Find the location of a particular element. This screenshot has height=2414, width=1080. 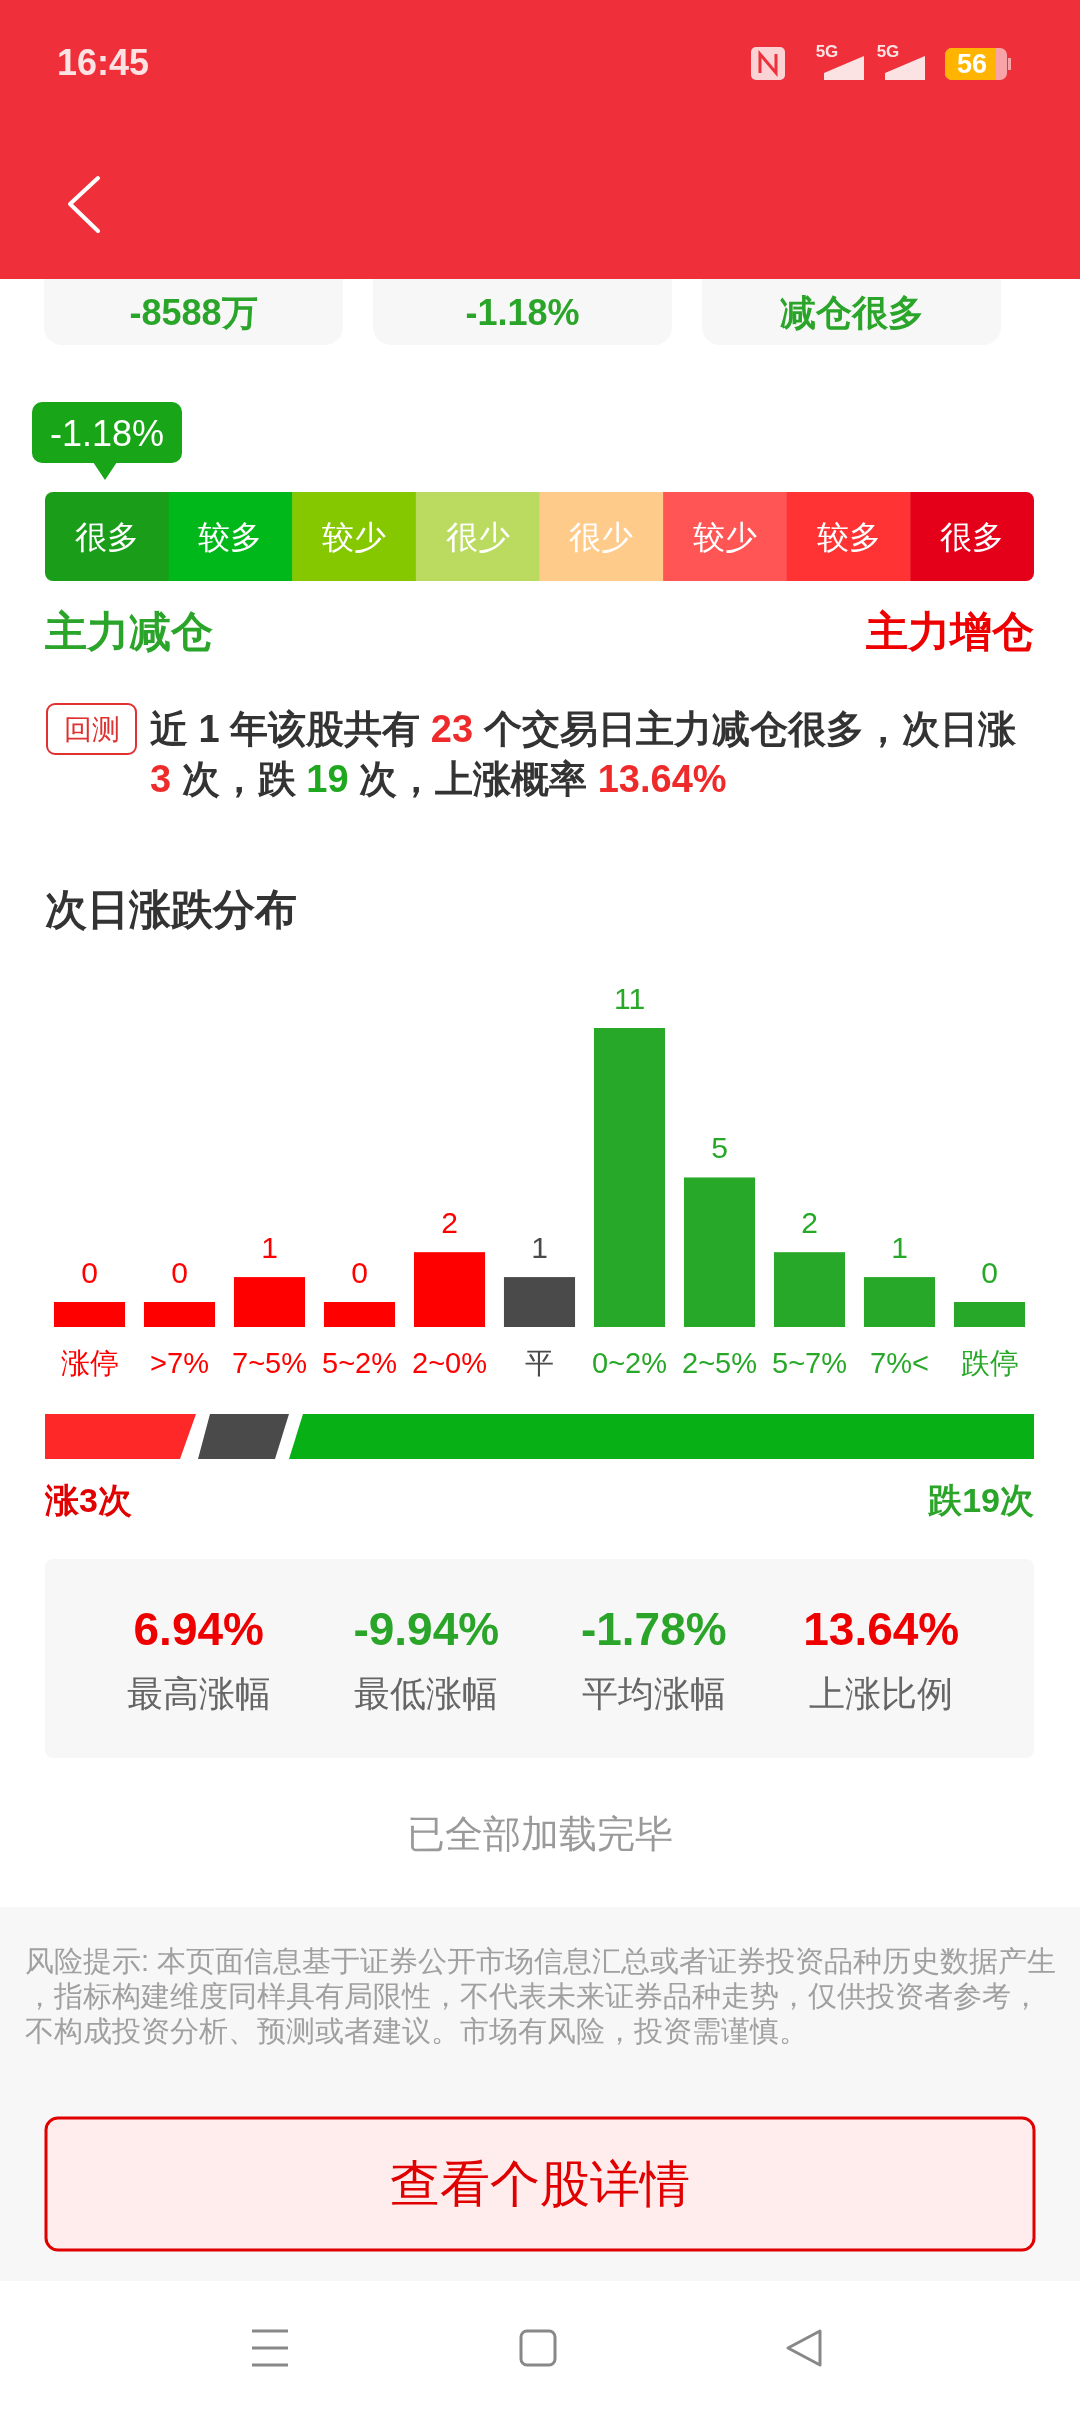

x-tick-label: 2~0% is located at coordinates (449, 1363).